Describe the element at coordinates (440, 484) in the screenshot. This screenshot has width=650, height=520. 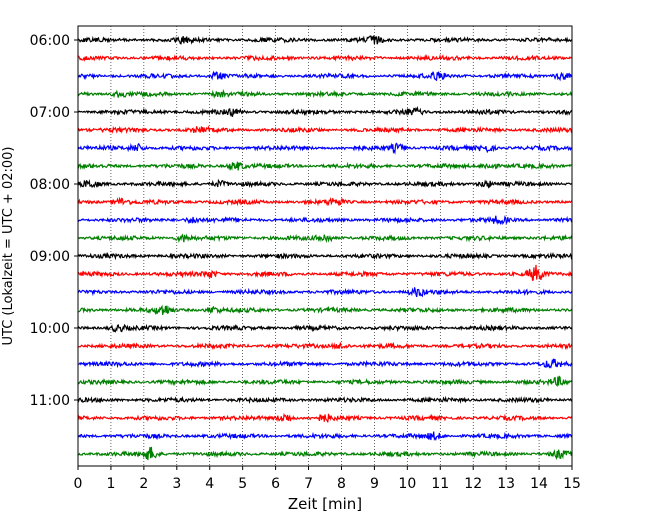
I see `x-tick-label: 11` at that location.